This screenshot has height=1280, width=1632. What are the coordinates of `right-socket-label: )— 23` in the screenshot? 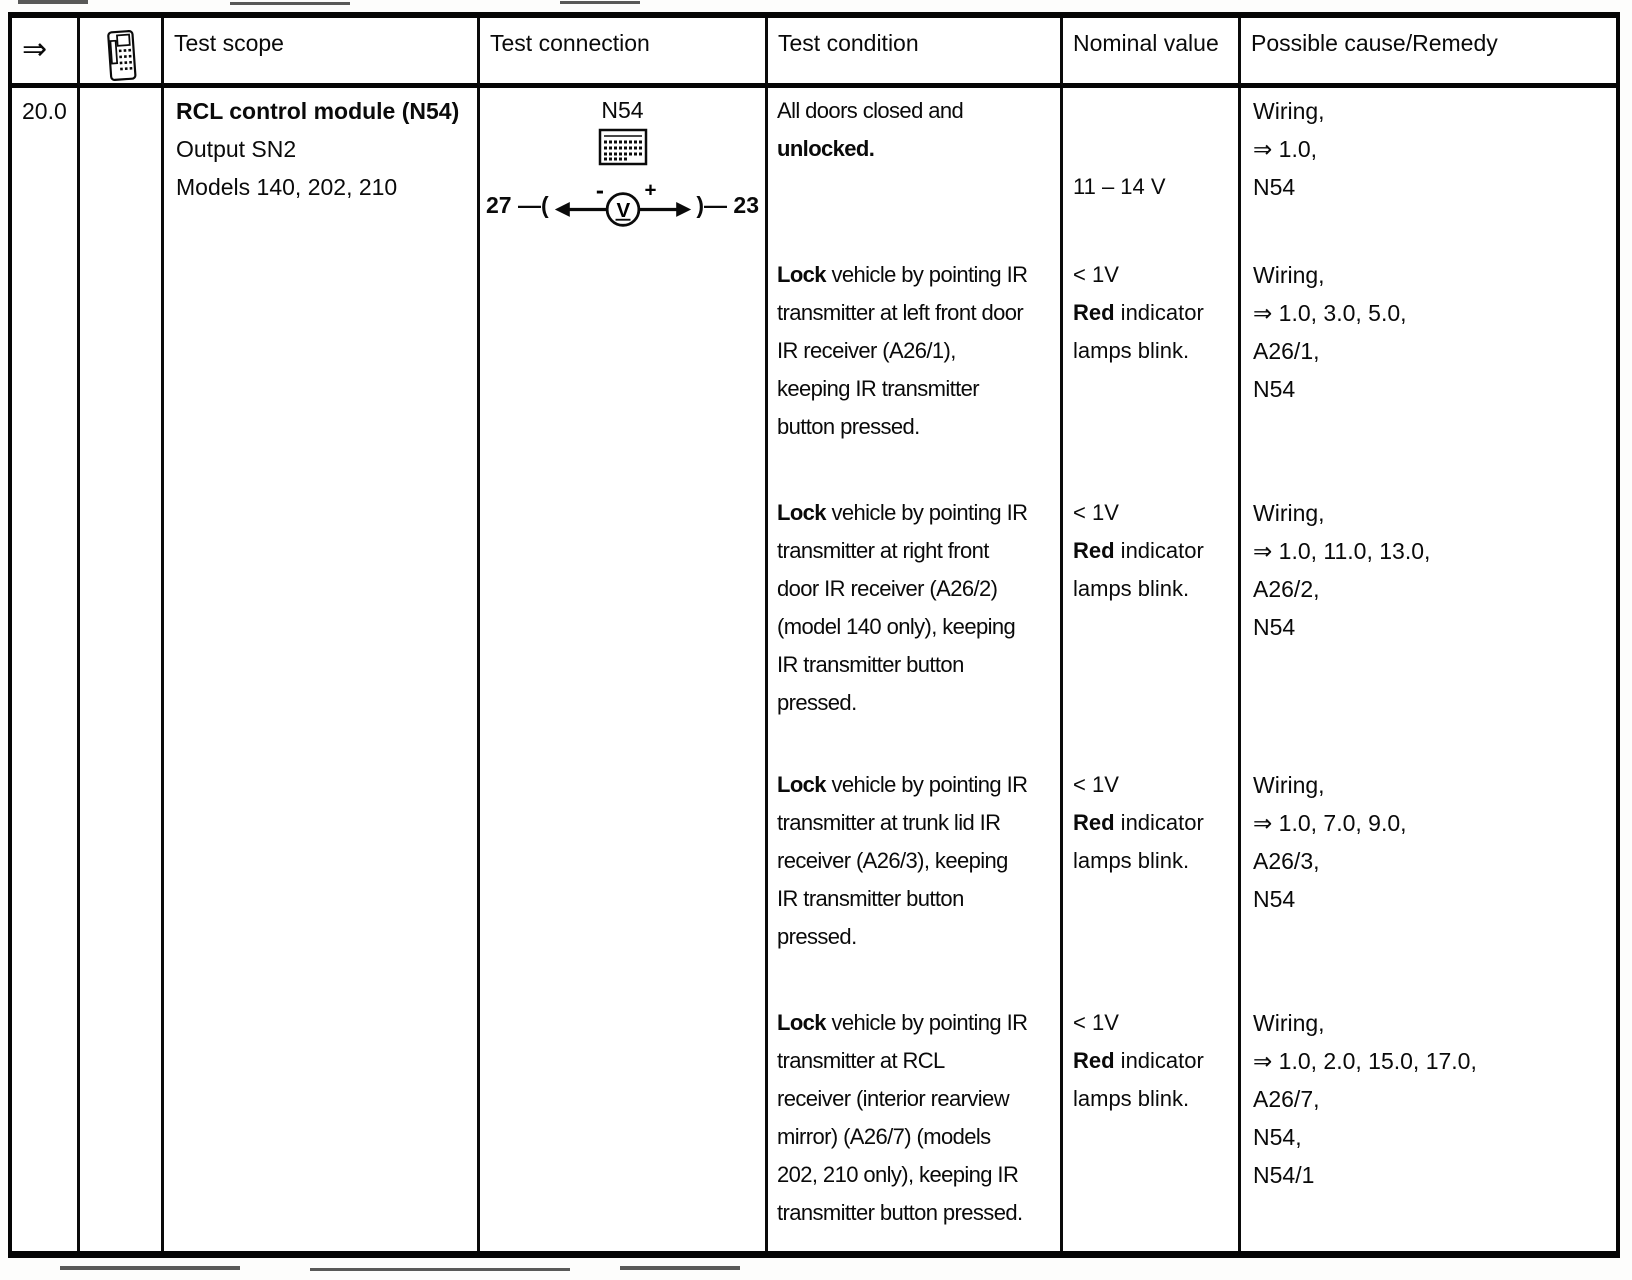 It's located at (727, 204).